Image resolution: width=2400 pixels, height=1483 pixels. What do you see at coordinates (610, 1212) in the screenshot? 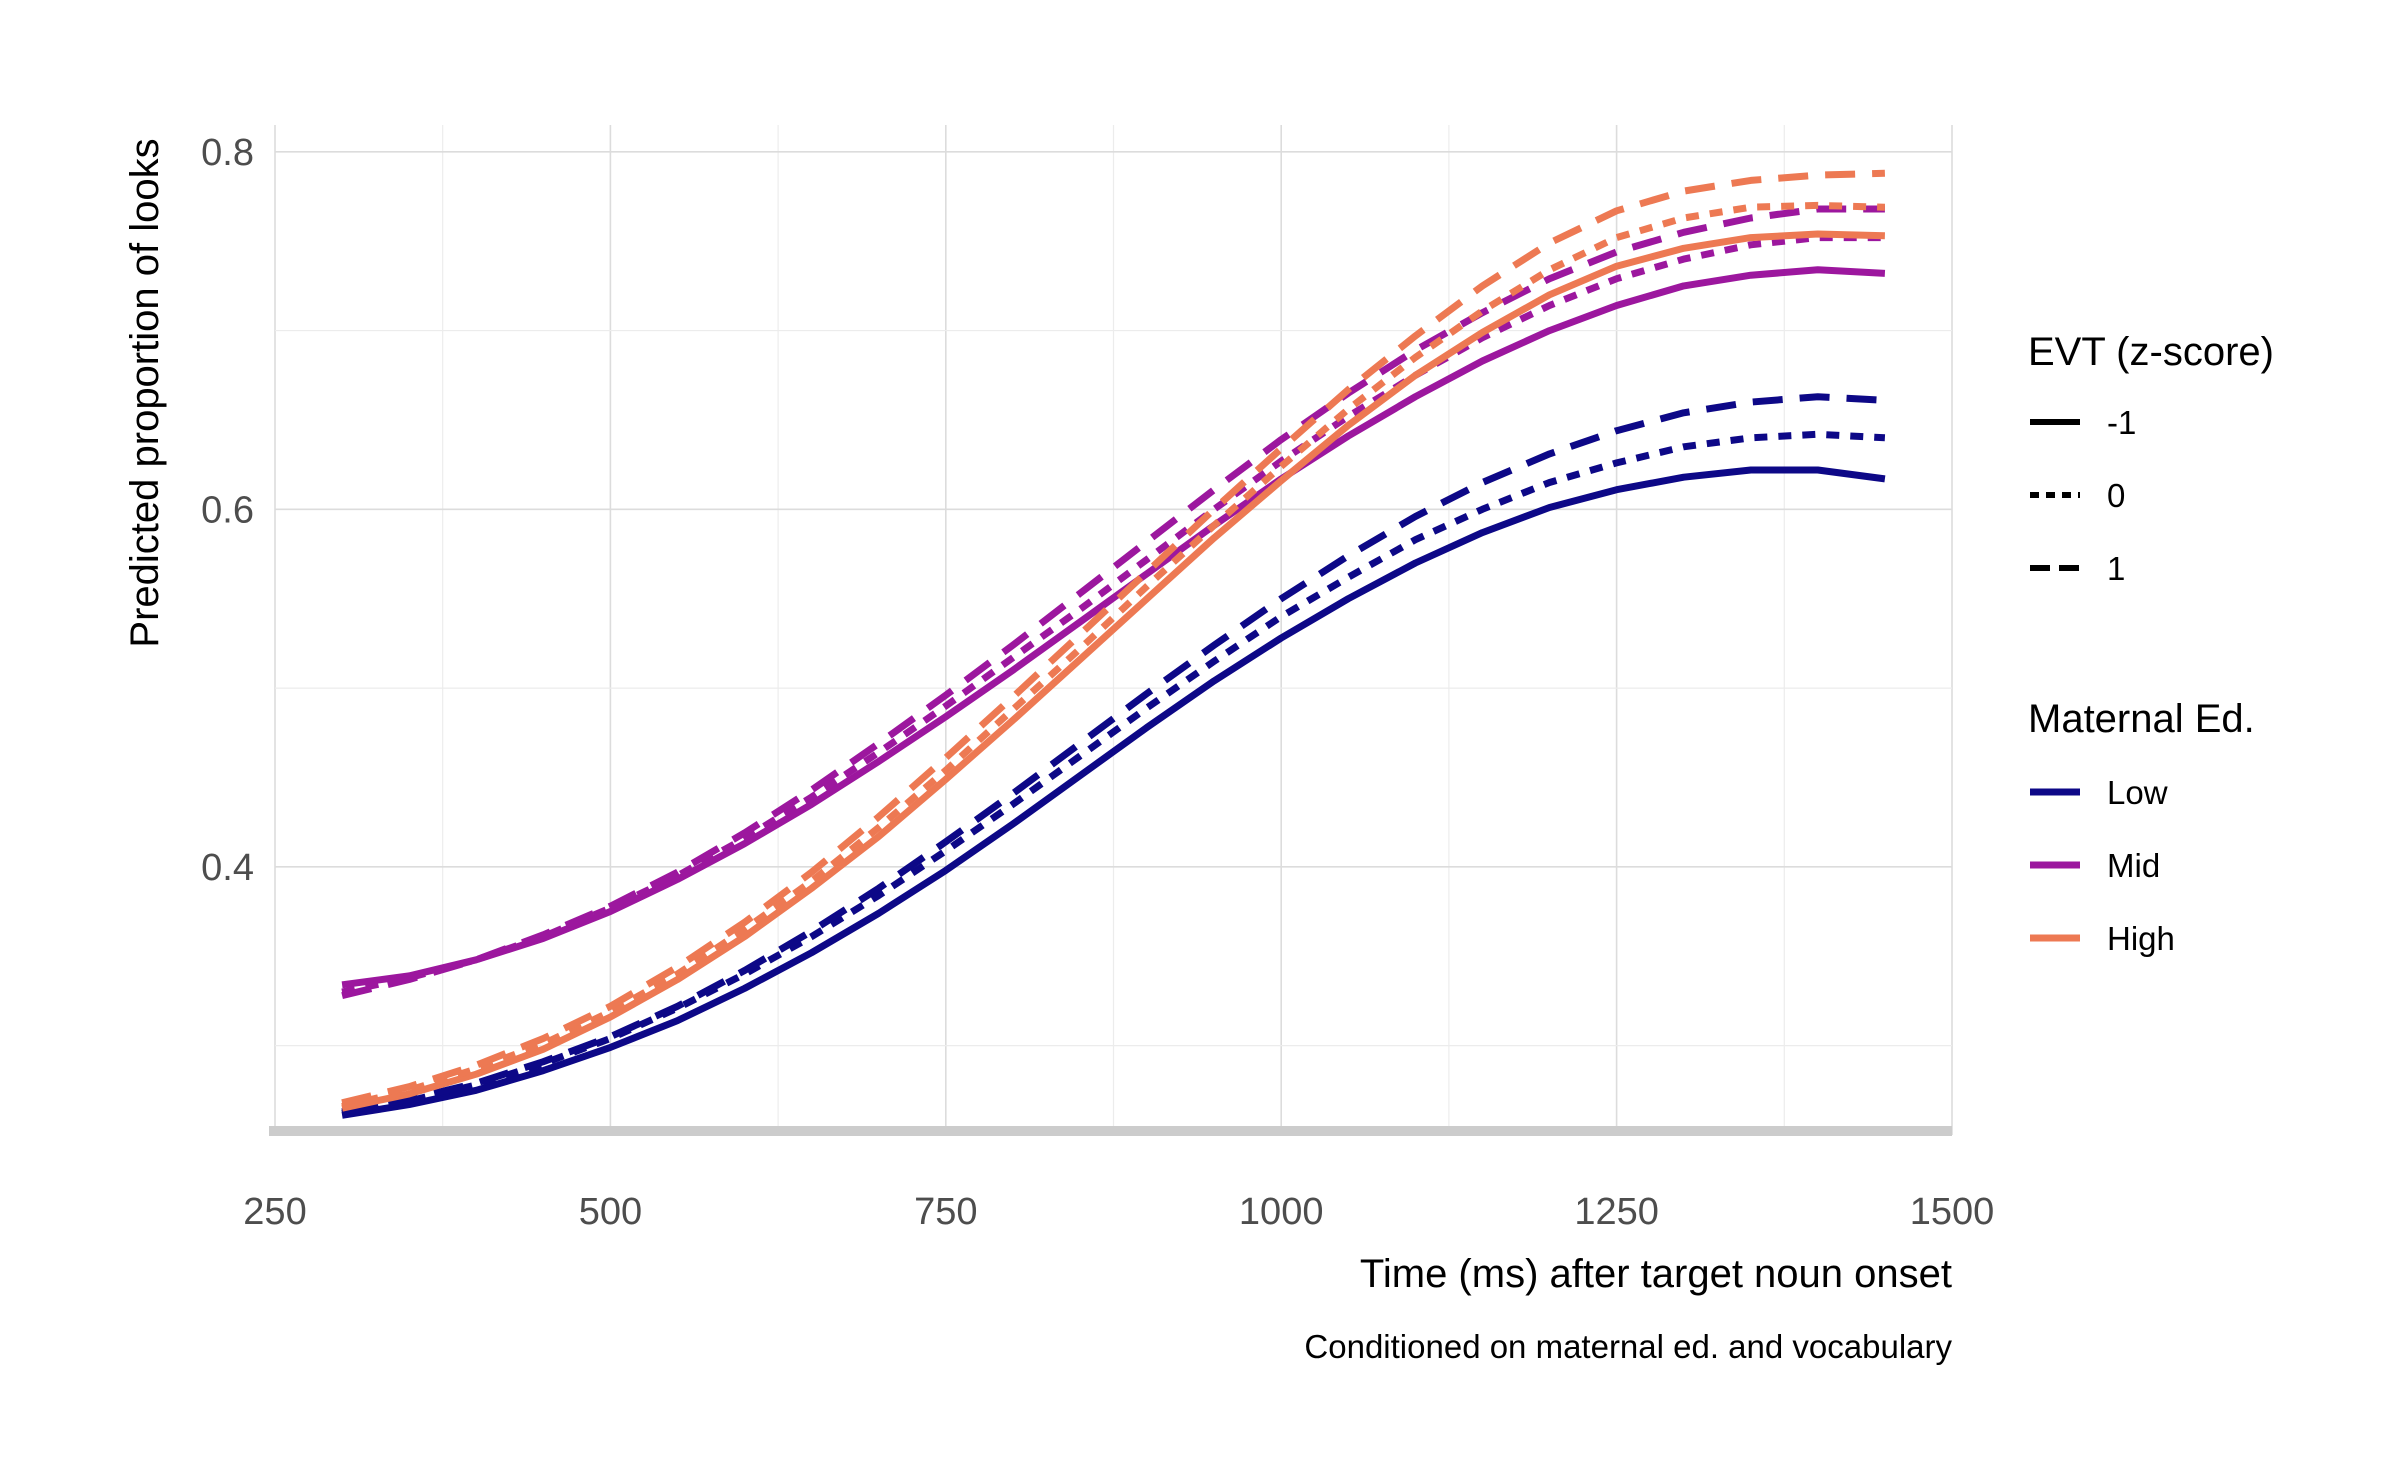
I see `x-tick-label: 500` at bounding box center [610, 1212].